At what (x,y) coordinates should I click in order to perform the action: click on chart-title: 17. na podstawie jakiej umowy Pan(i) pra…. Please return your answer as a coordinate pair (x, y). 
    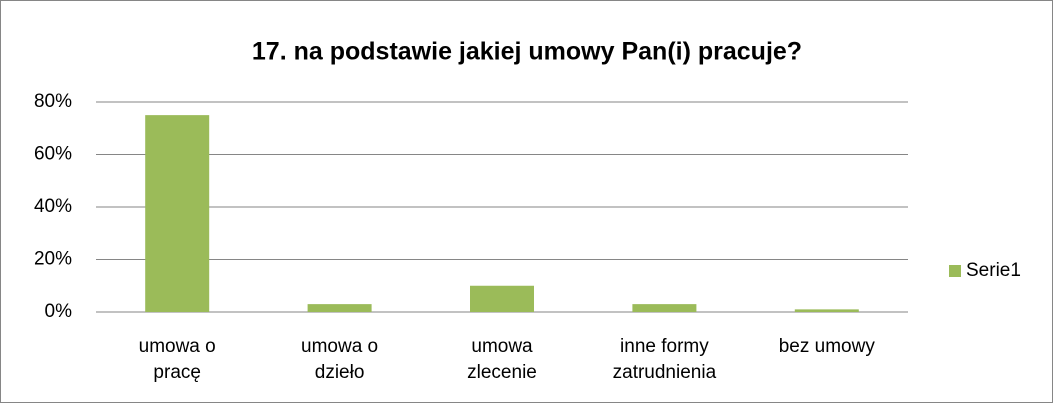
    Looking at the image, I should click on (527, 52).